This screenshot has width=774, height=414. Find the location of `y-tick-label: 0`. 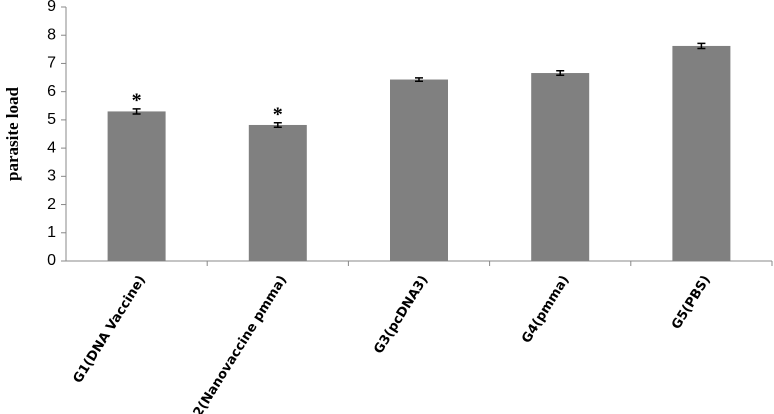

y-tick-label: 0 is located at coordinates (51, 260).